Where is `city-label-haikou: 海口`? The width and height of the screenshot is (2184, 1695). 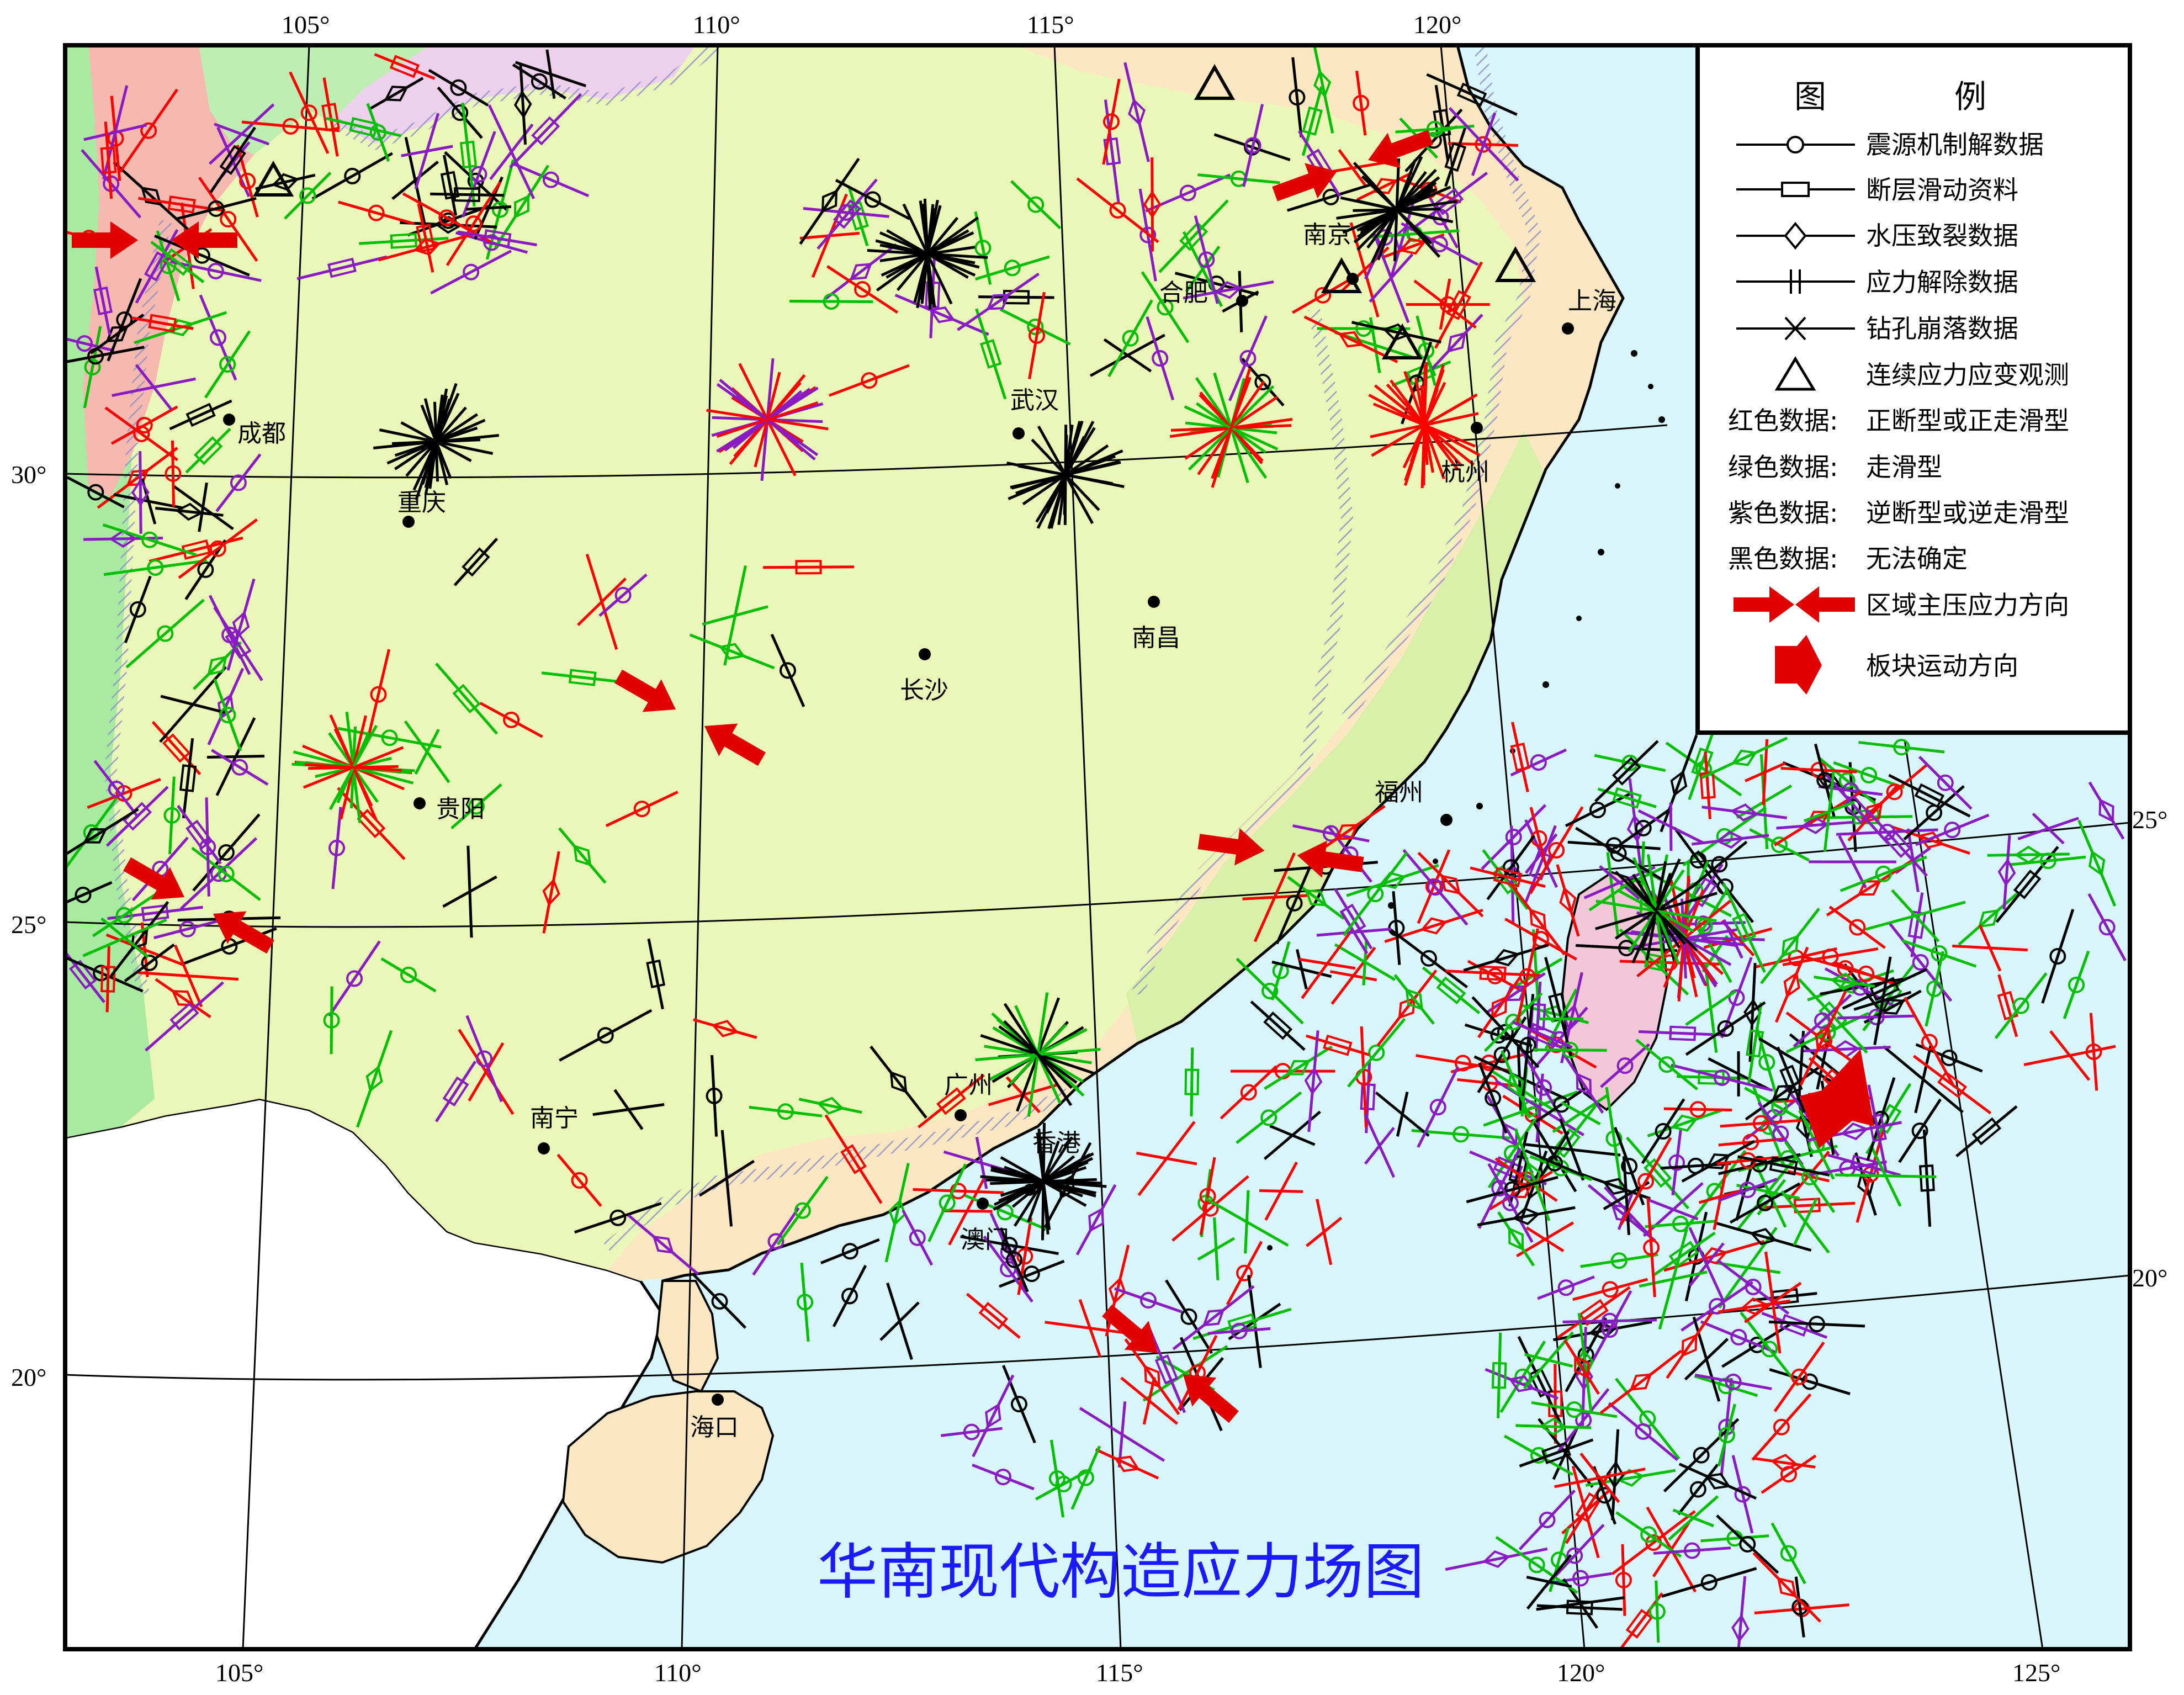 city-label-haikou: 海口 is located at coordinates (714, 1427).